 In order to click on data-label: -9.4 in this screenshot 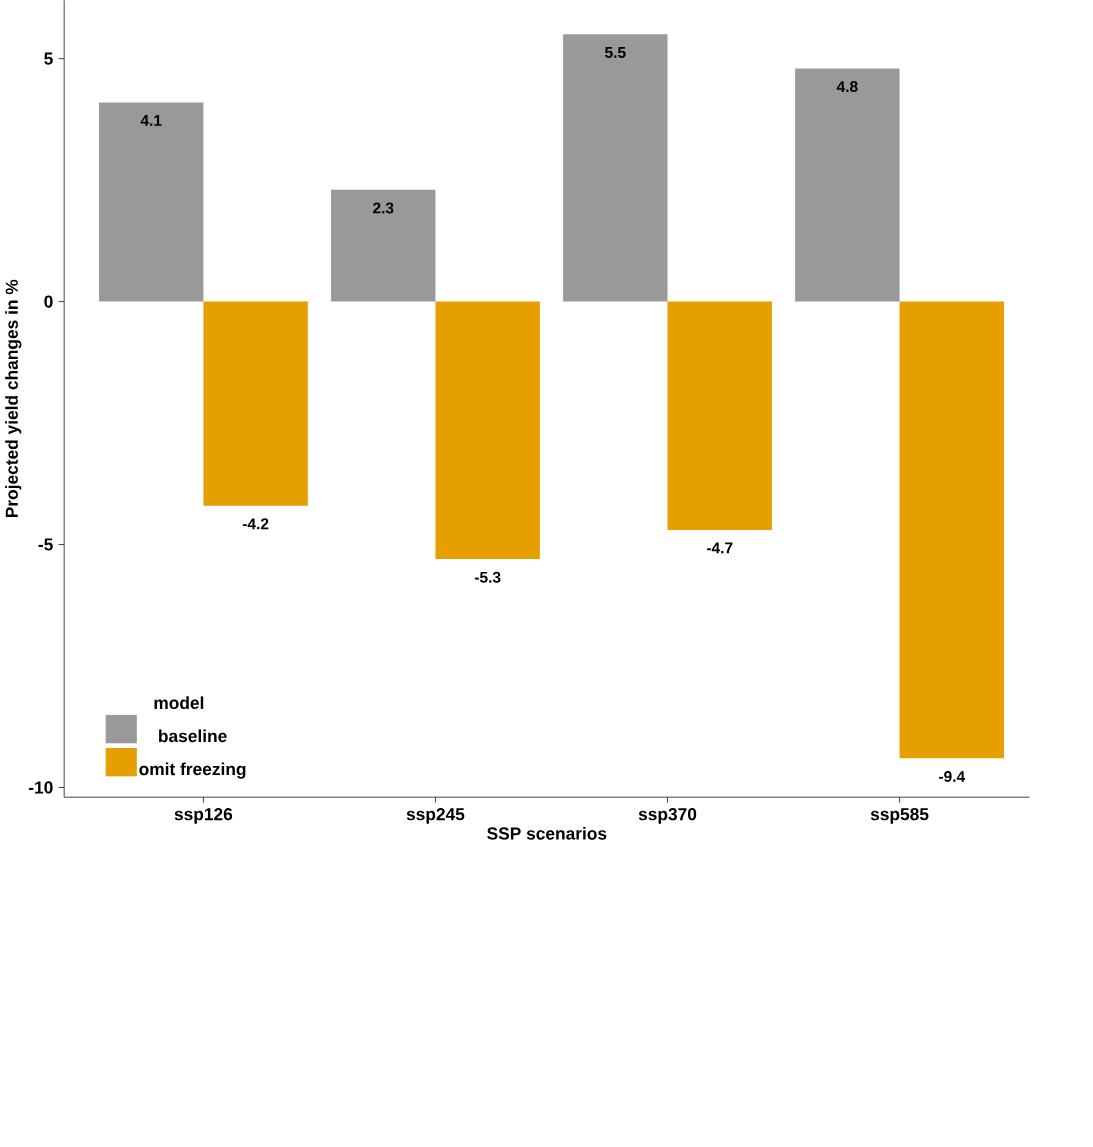, I will do `click(952, 776)`.